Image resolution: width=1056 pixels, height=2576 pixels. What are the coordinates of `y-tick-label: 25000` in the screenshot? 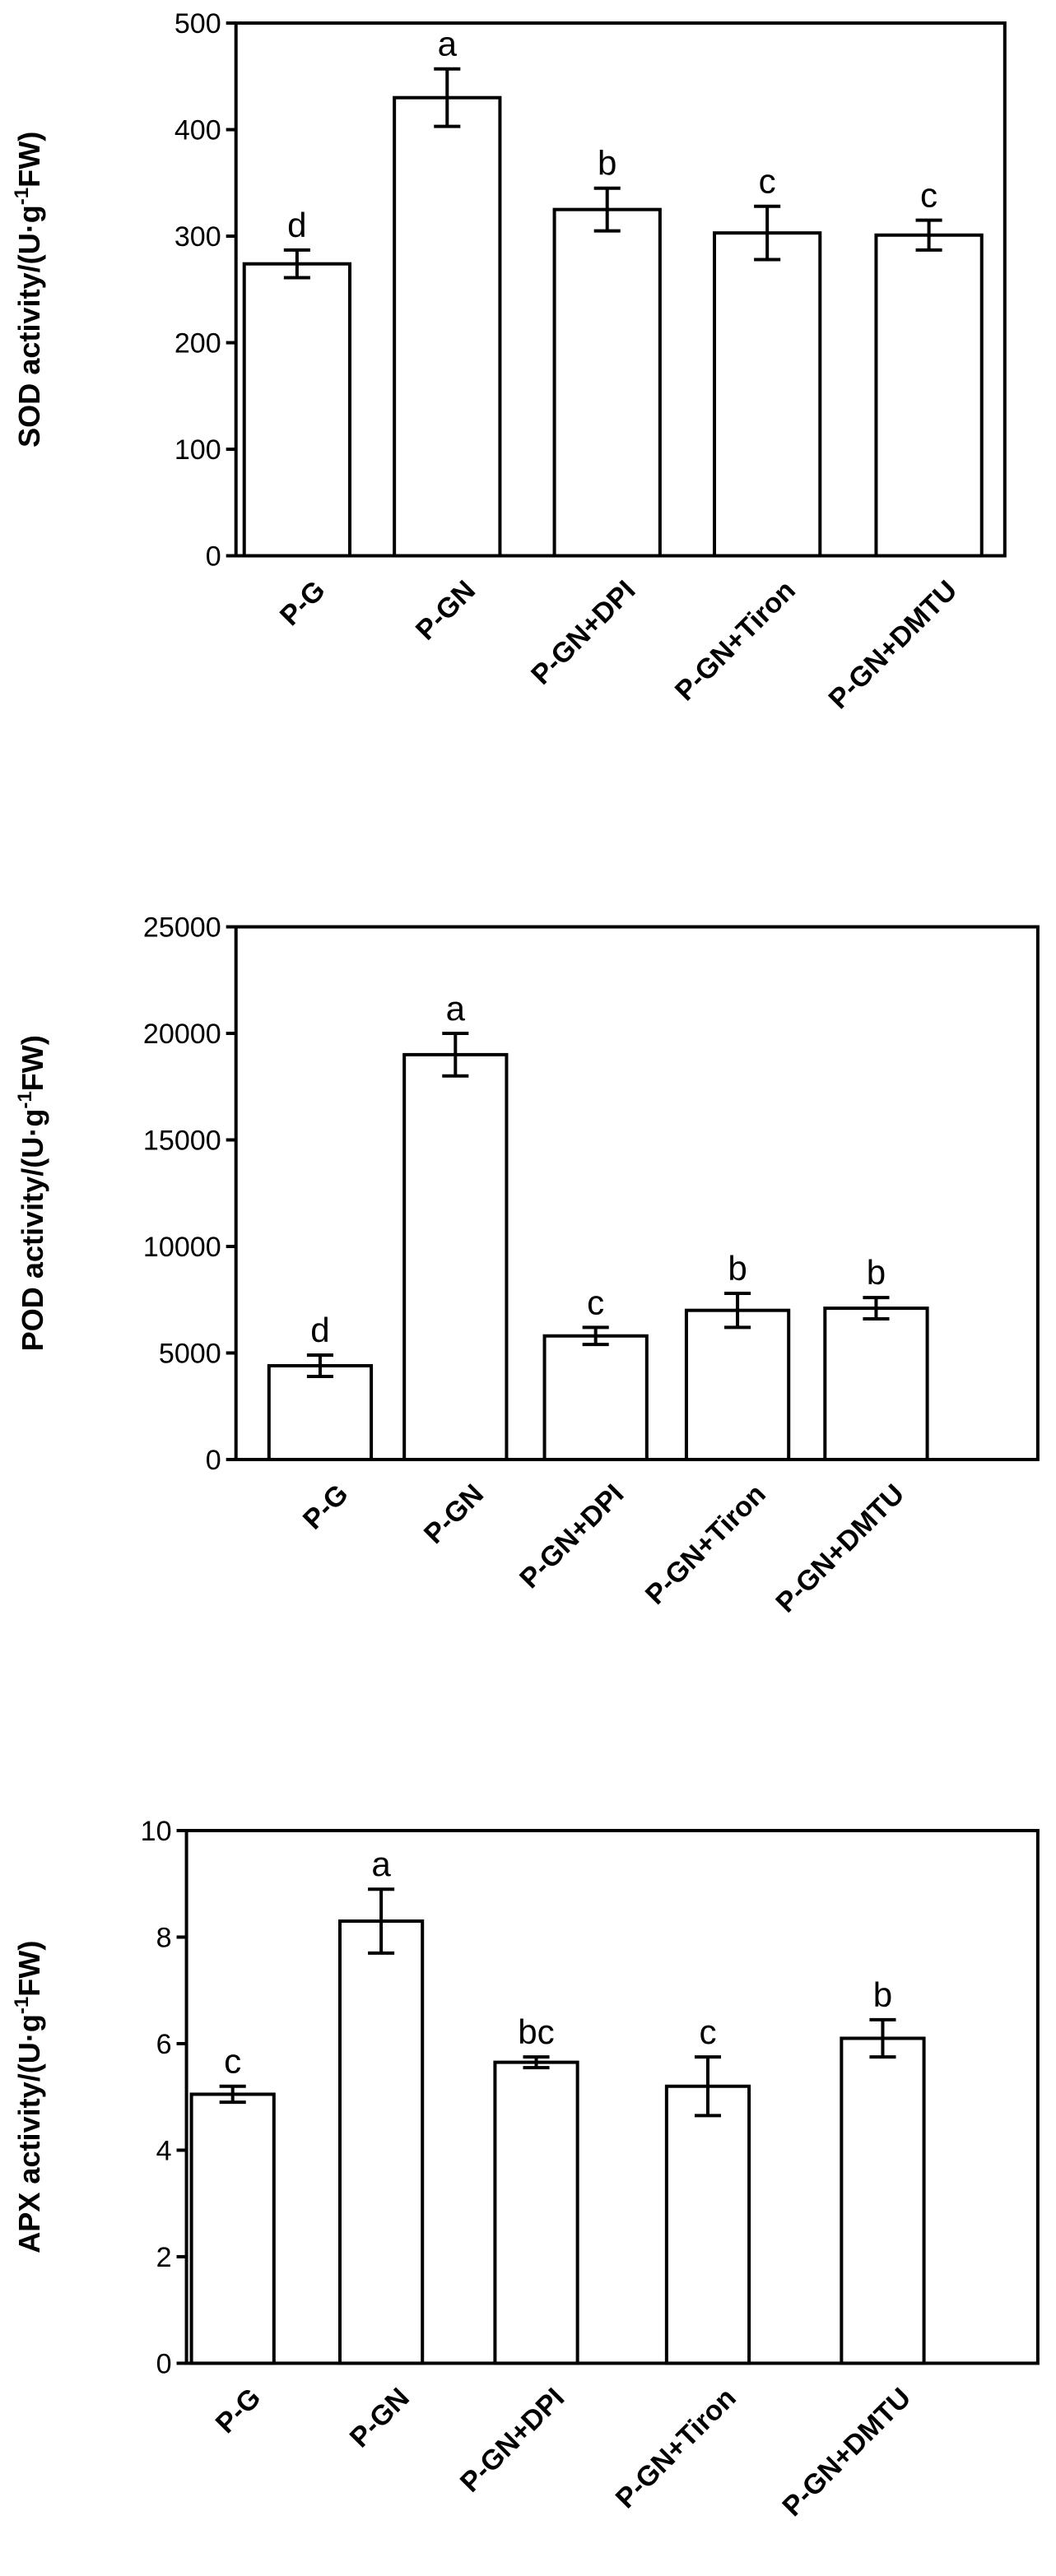 It's located at (182, 928).